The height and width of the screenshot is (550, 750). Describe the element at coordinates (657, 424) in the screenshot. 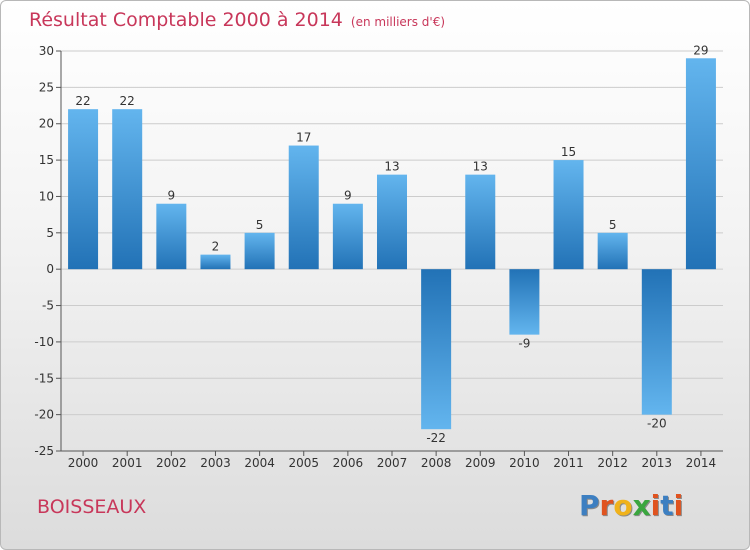

I see `data-label-2013: -20` at that location.